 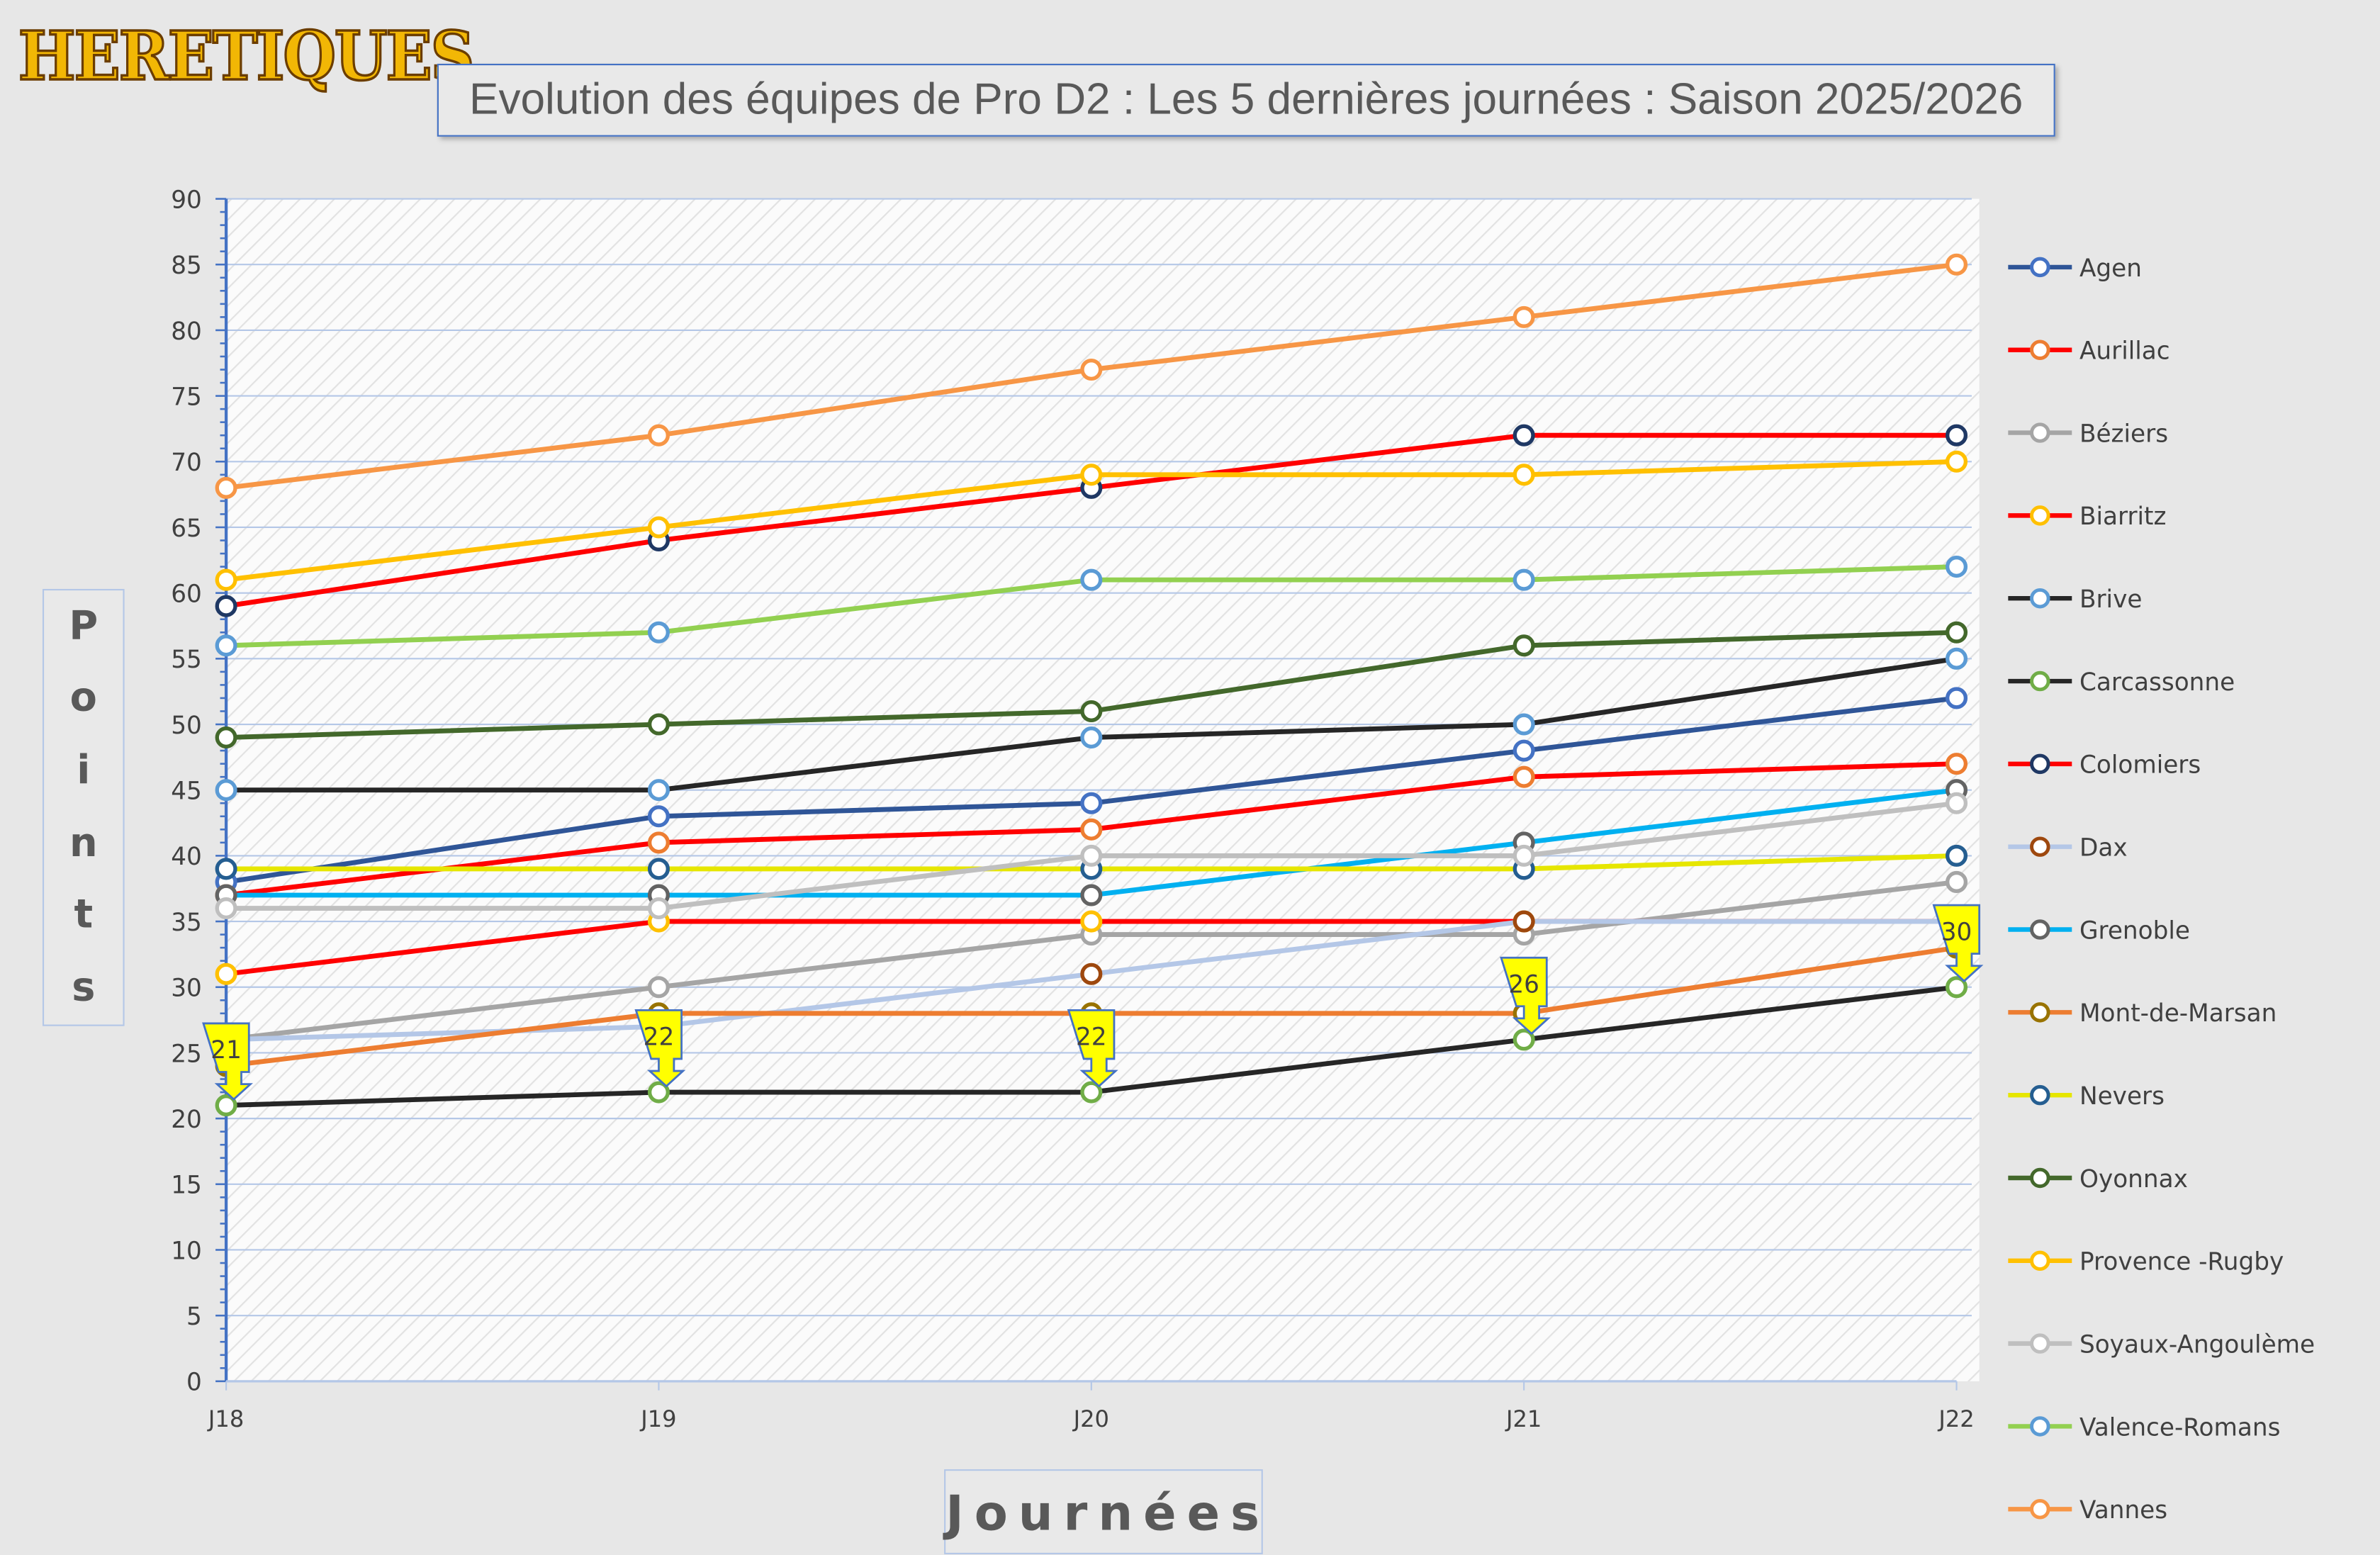 What do you see at coordinates (2040, 1343) in the screenshot?
I see `legend-marker-soyaux-angoul-me` at bounding box center [2040, 1343].